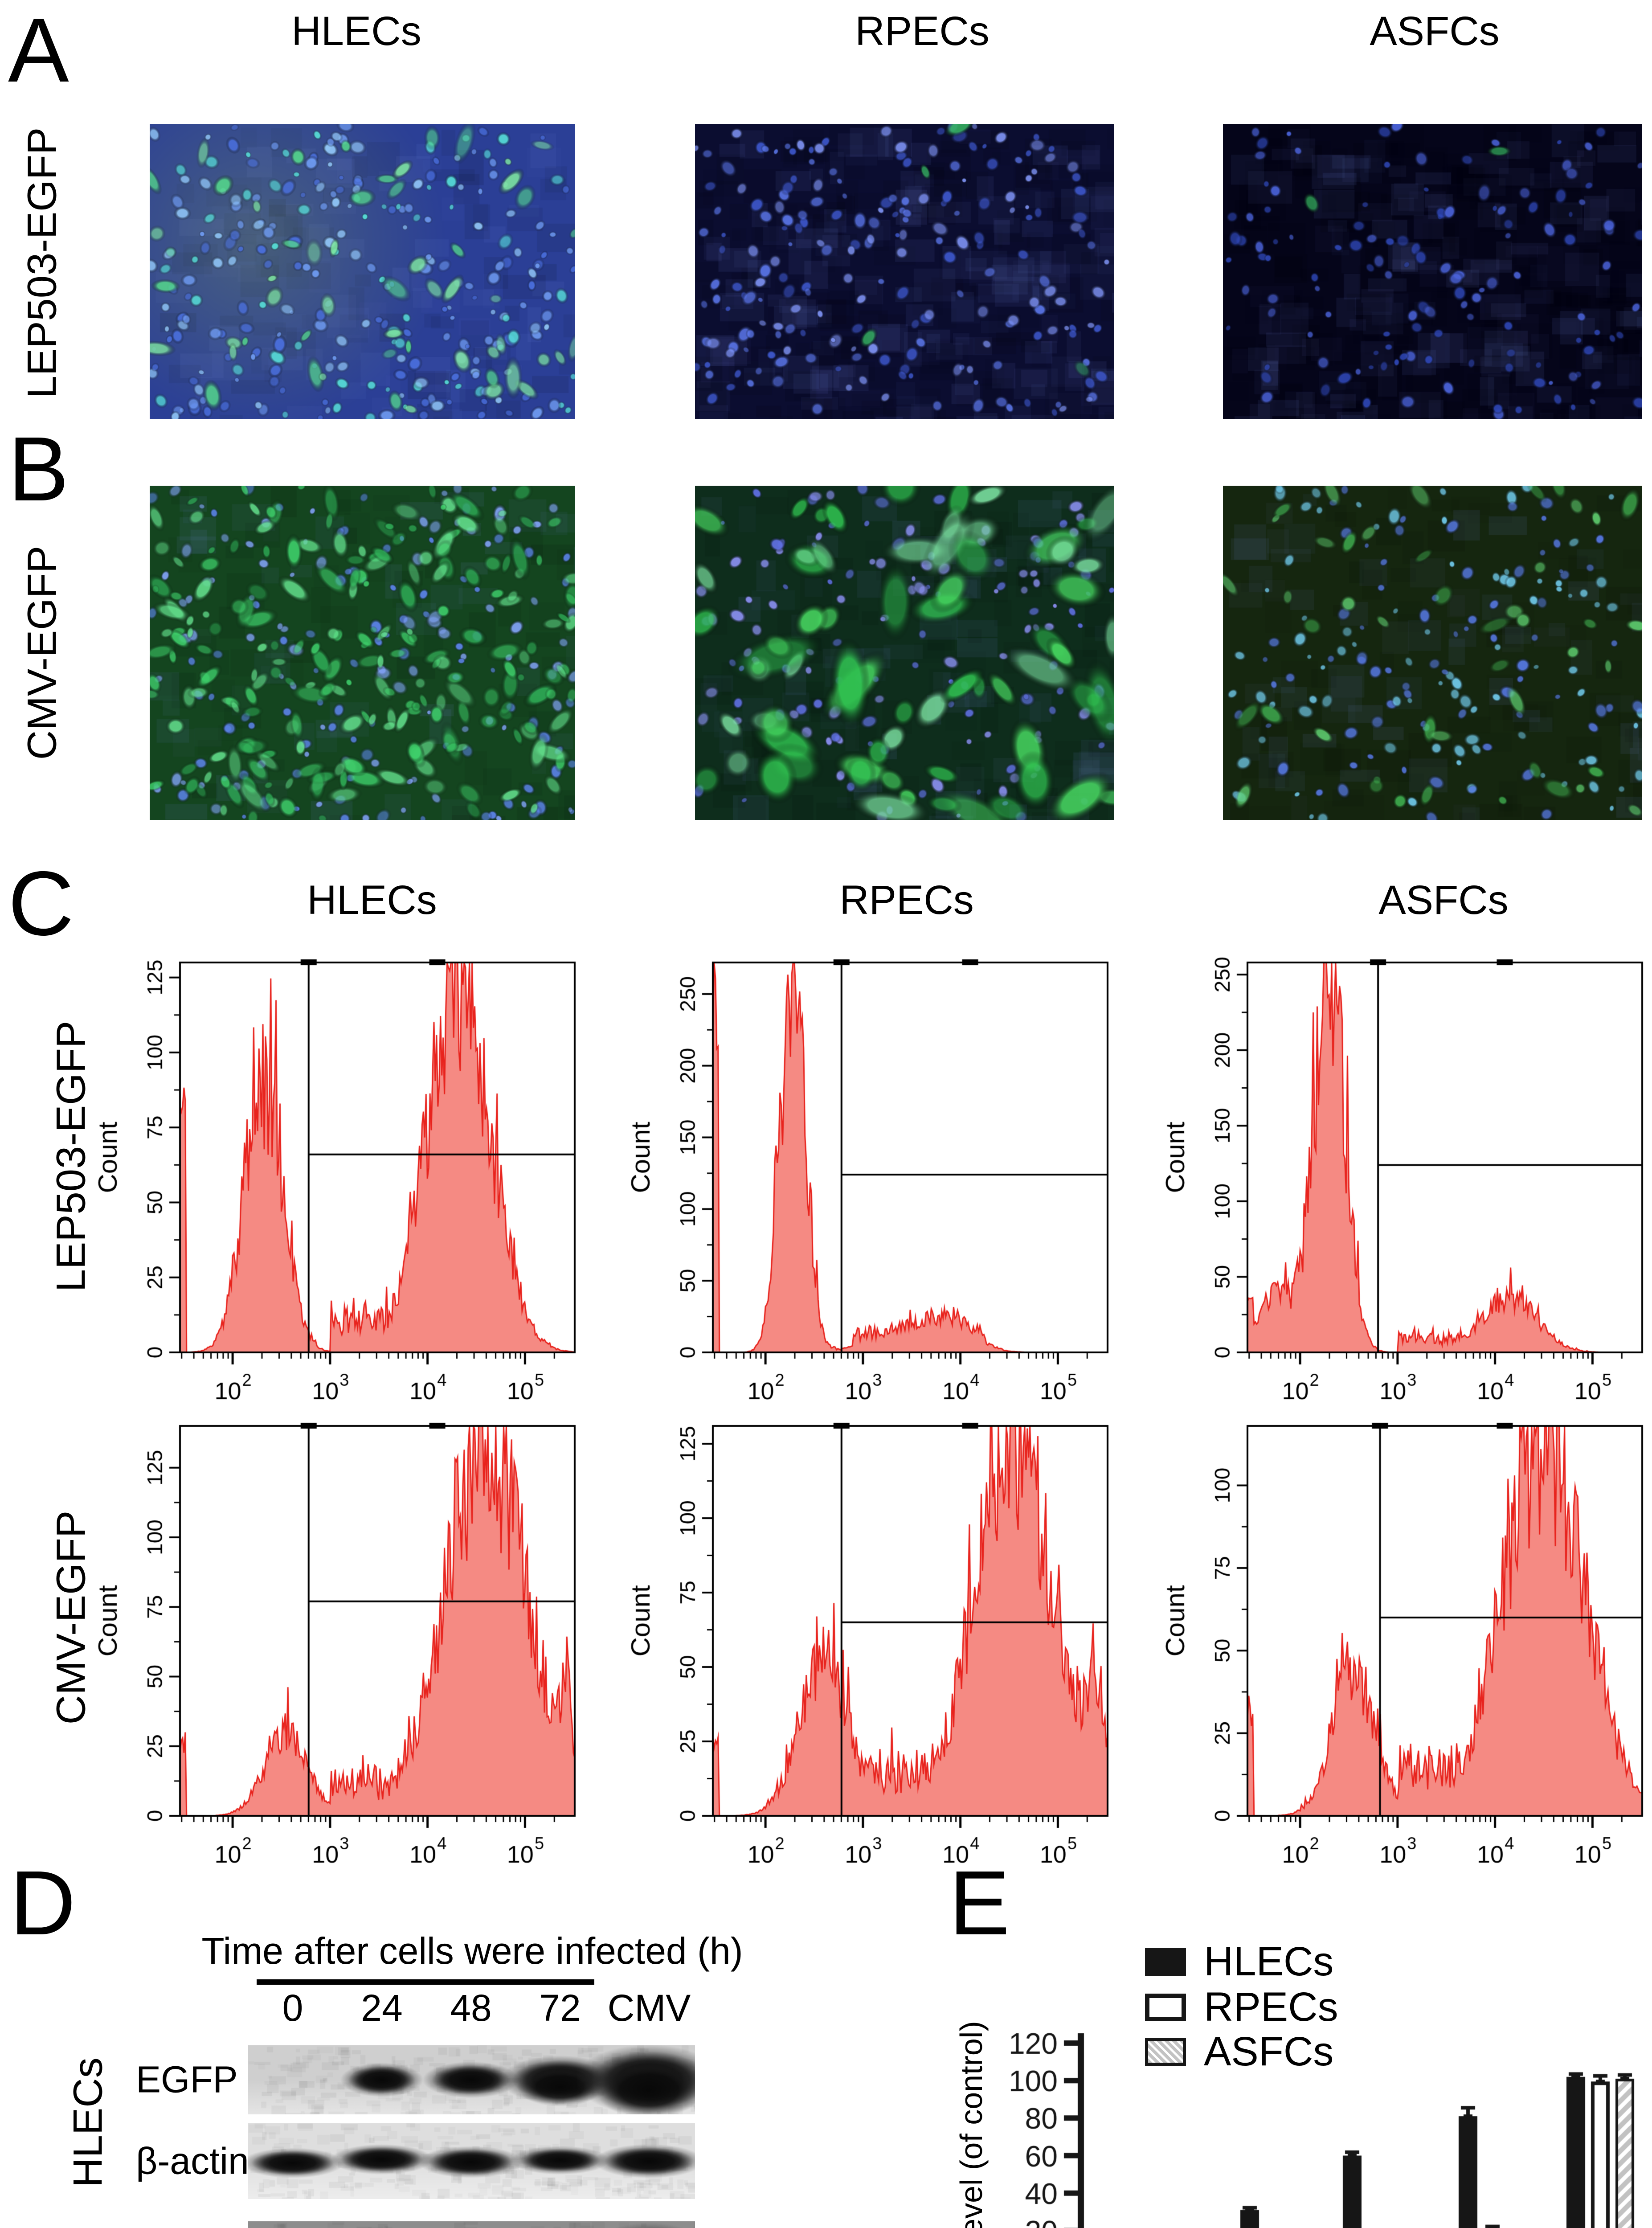  Describe the element at coordinates (1432, 653) in the screenshot. I see `micrograph-b-asfcs` at that location.